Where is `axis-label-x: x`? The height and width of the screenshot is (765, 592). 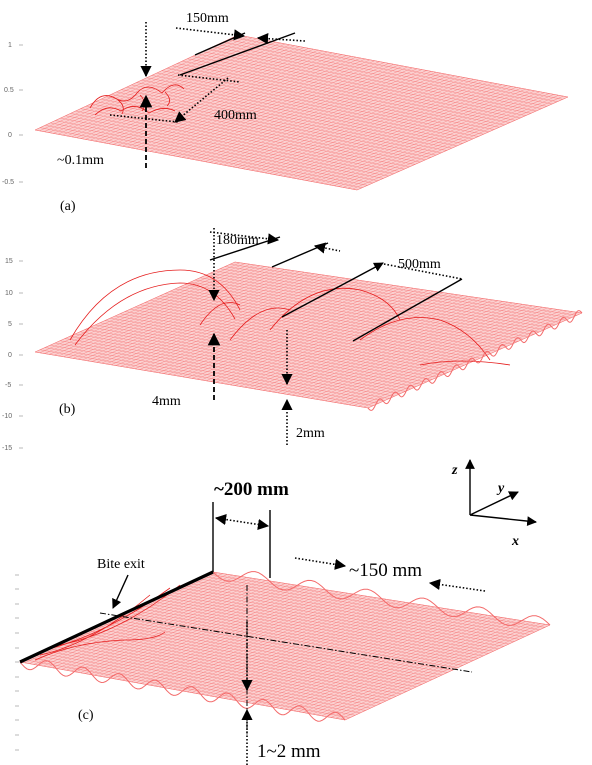 axis-label-x: x is located at coordinates (515, 541).